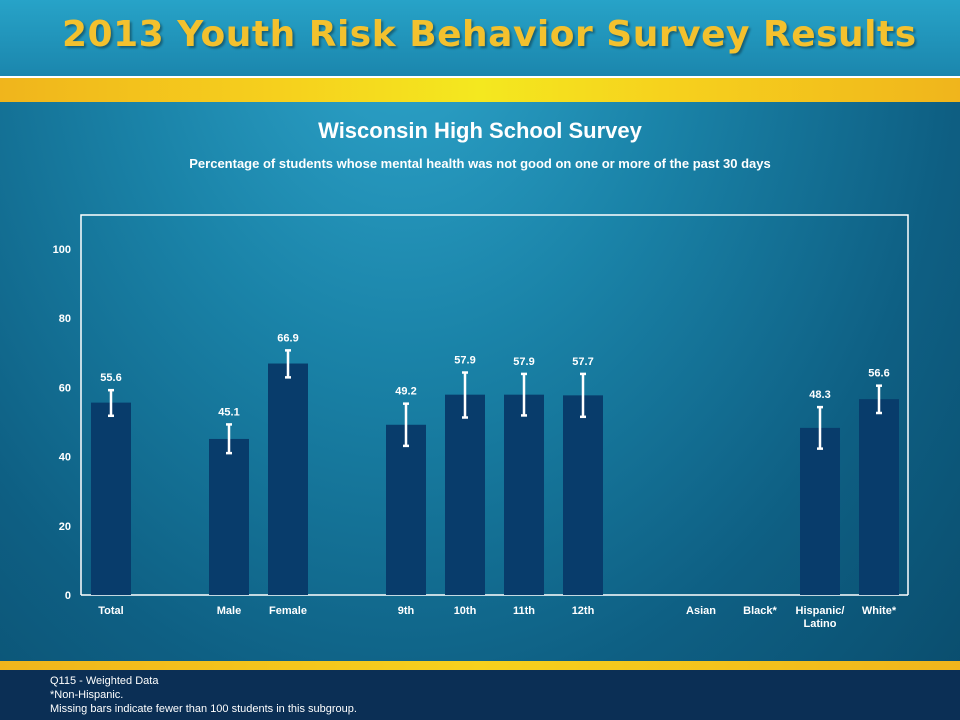 This screenshot has width=960, height=720. I want to click on header: 2013 Youth Risk Behavior Survey Results, so click(480, 38).